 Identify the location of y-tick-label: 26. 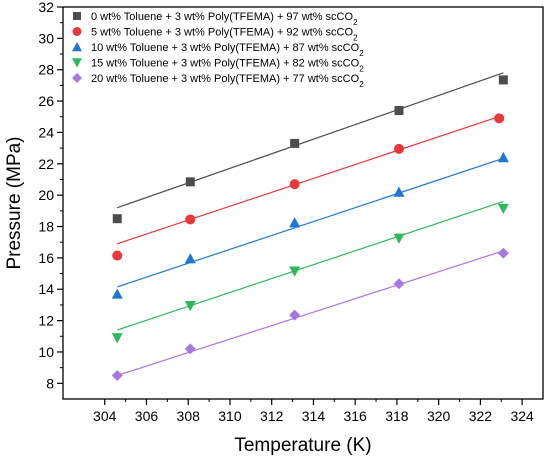
(46, 101).